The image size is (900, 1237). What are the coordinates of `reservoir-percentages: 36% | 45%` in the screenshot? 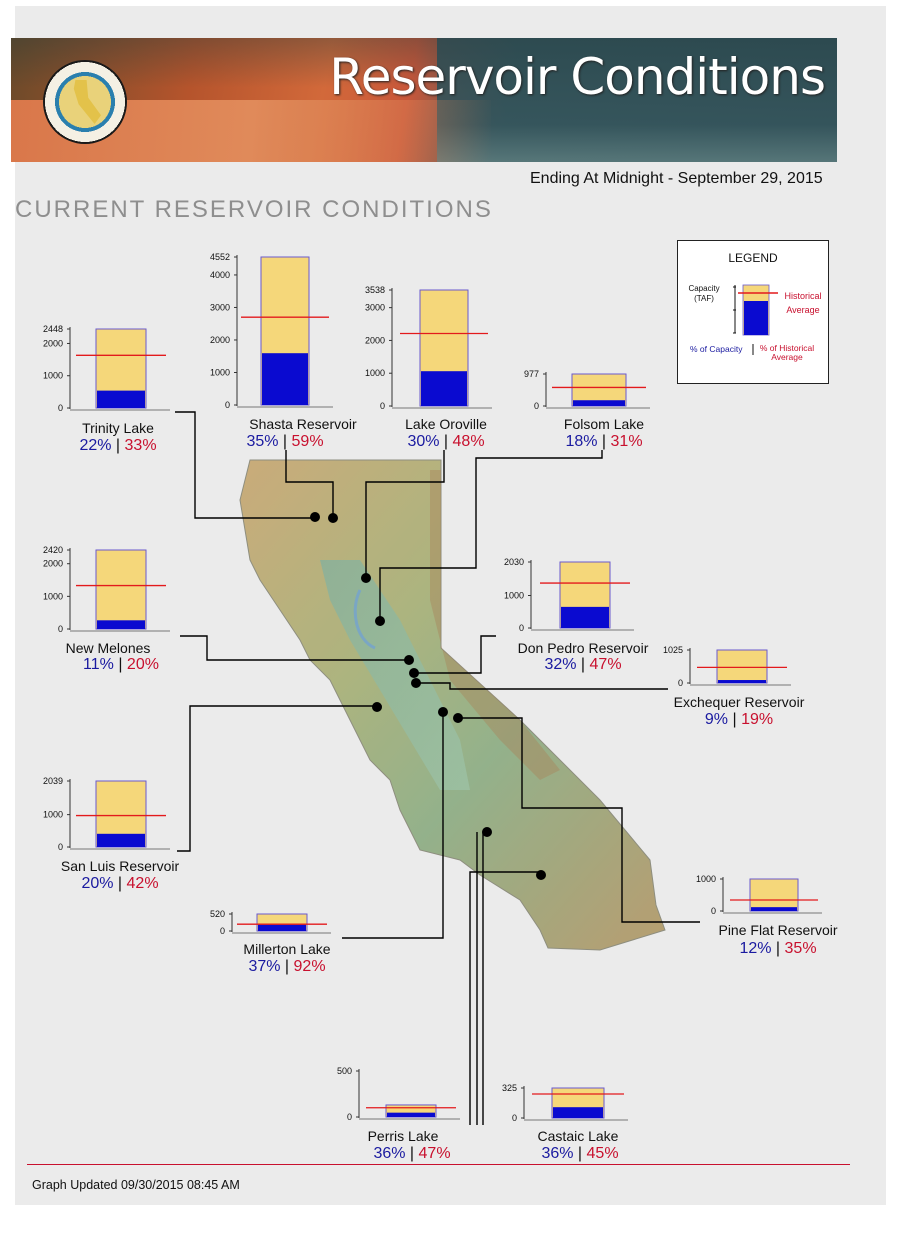 It's located at (579, 1154).